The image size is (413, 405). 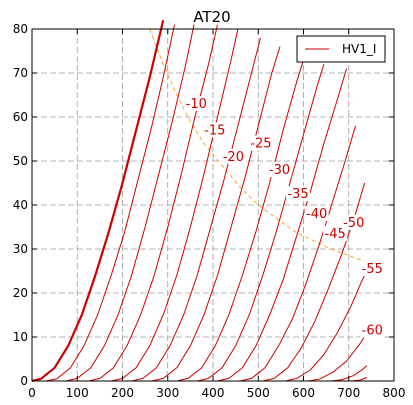 I want to click on plate-curve-neg65, so click(x=337, y=357).